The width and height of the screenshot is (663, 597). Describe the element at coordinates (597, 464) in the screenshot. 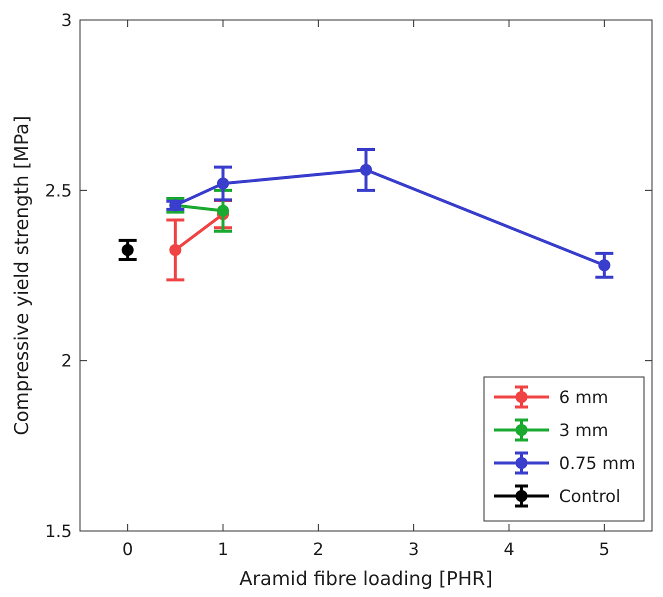

I see `legend-label: 0.75 mm` at that location.